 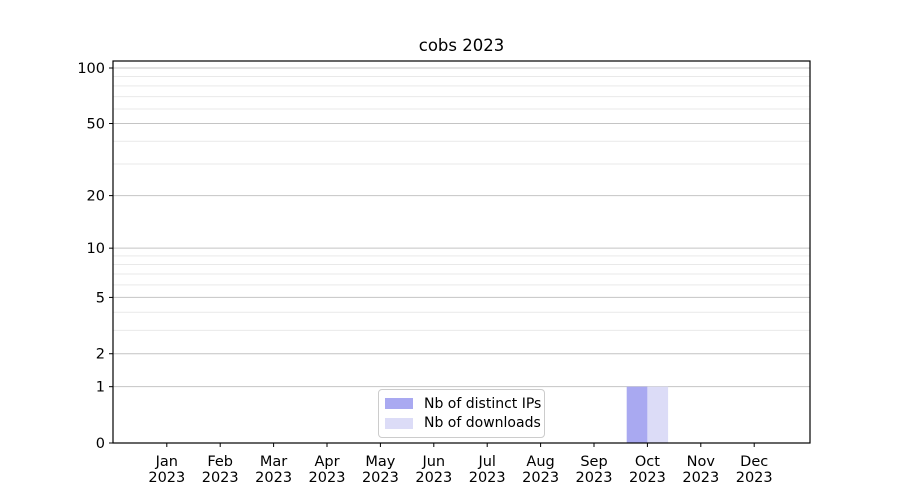 I want to click on x-tick-label-month: Oct, so click(x=647, y=462).